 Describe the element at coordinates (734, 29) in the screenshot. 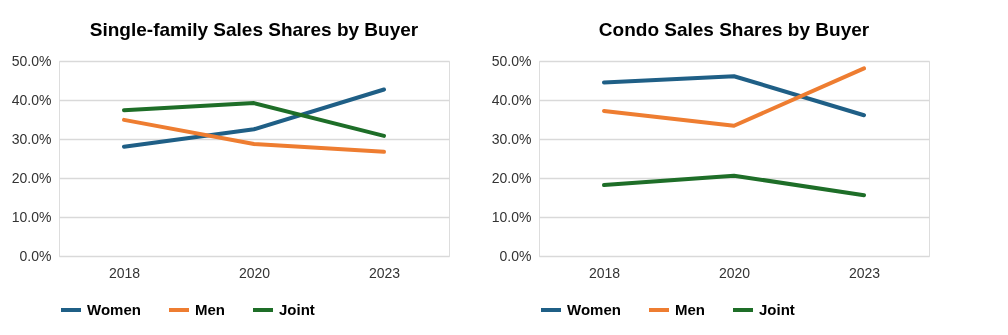

I see `chart-title: Condo Sales Shares by Buyer` at that location.